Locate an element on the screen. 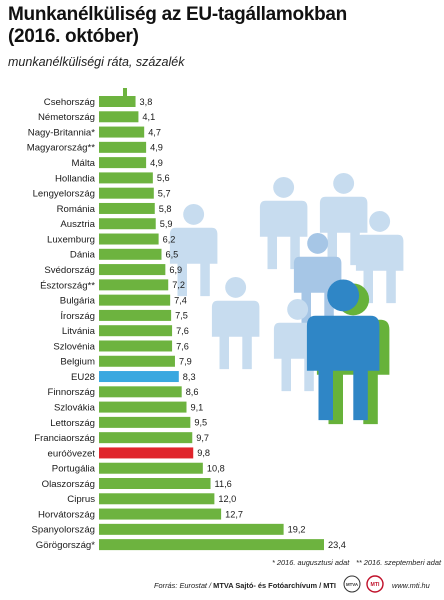  source-url: www.mti.hu is located at coordinates (411, 585).